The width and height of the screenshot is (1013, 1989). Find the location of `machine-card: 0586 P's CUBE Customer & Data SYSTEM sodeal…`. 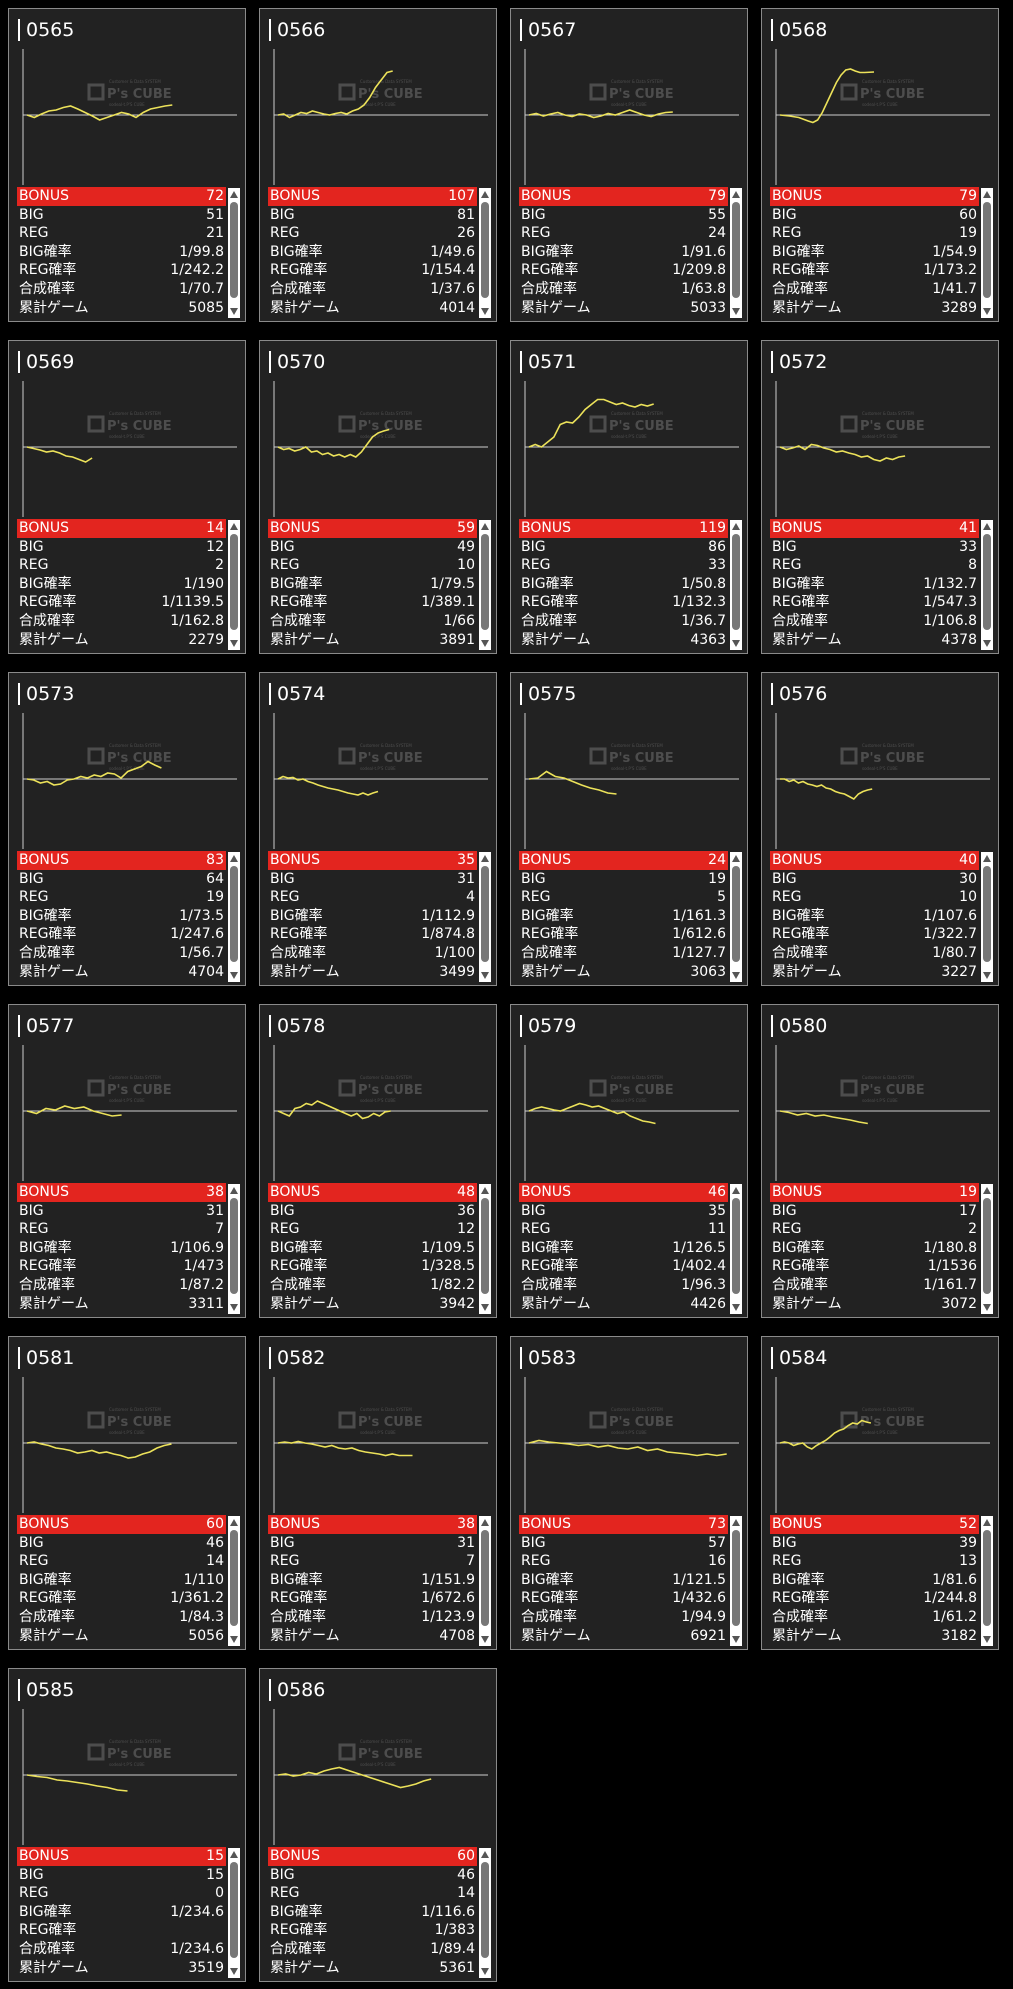

machine-card: 0586 P's CUBE Customer & Data SYSTEM sodeal… is located at coordinates (378, 1825).